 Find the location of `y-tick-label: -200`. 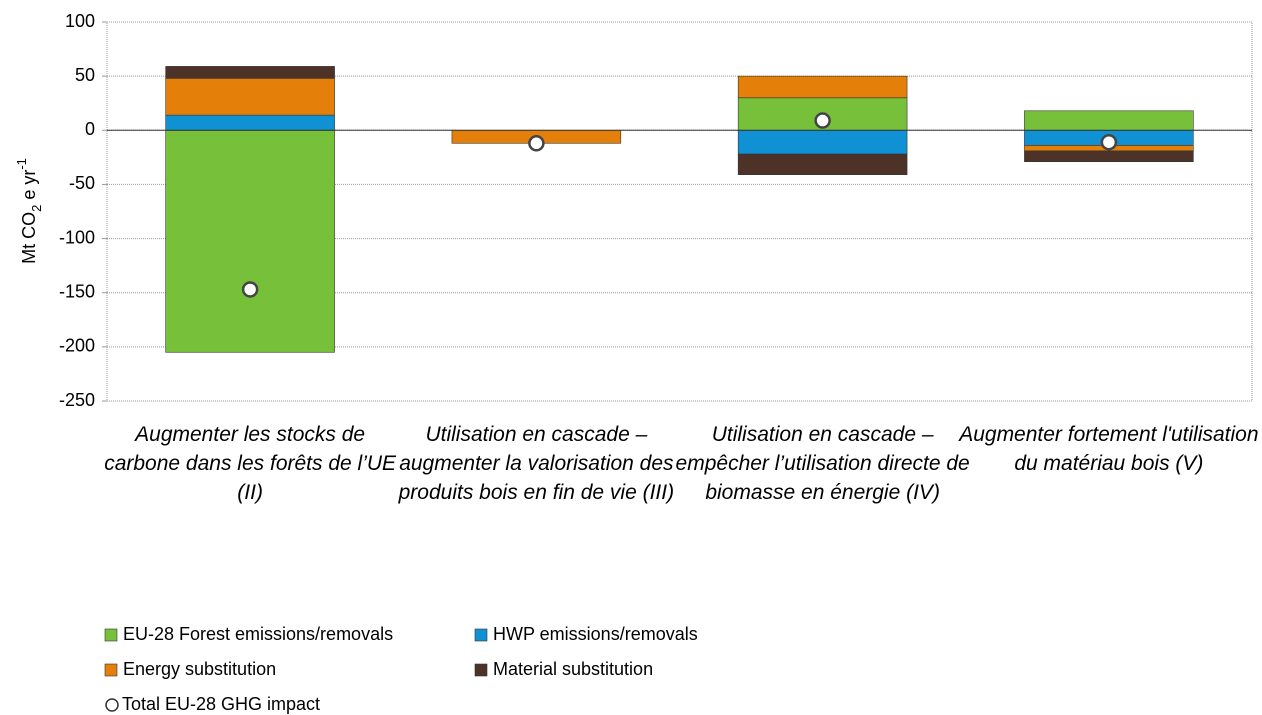

y-tick-label: -200 is located at coordinates (77, 346).